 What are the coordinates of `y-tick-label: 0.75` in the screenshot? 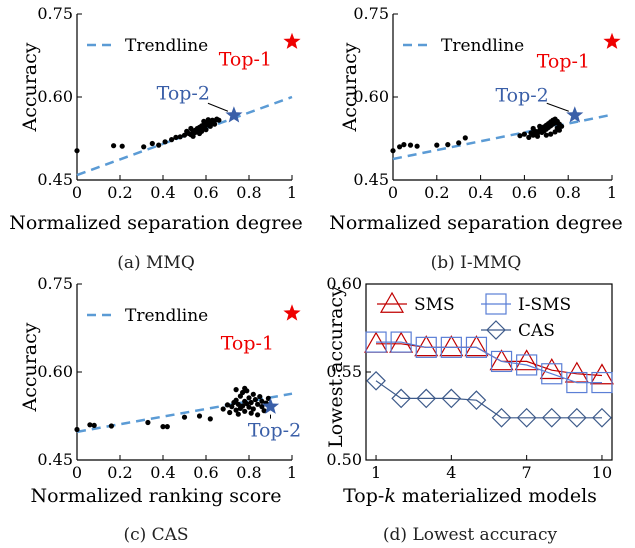 It's located at (55, 283).